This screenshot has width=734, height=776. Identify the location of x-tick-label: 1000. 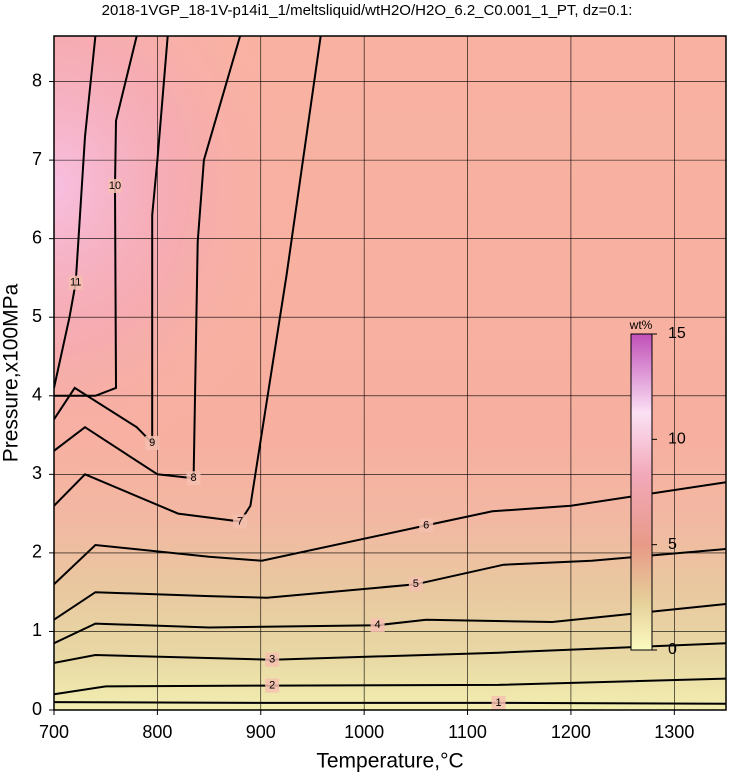
(364, 732).